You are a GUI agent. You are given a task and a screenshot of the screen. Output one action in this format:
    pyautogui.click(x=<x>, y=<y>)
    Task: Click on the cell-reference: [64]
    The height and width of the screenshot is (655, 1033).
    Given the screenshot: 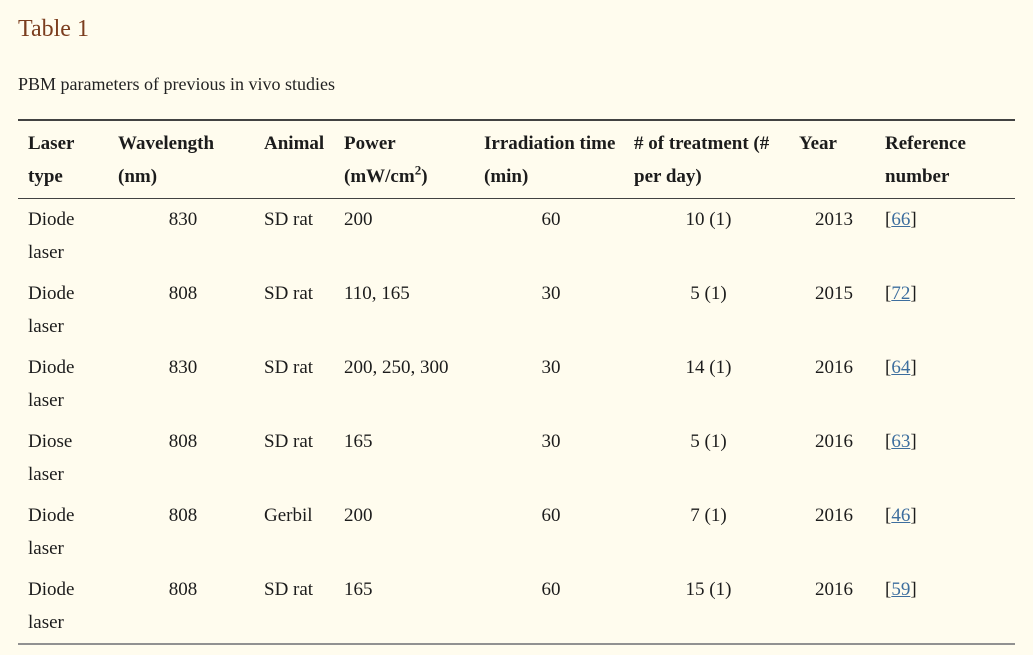 What is the action you would take?
    pyautogui.click(x=946, y=384)
    